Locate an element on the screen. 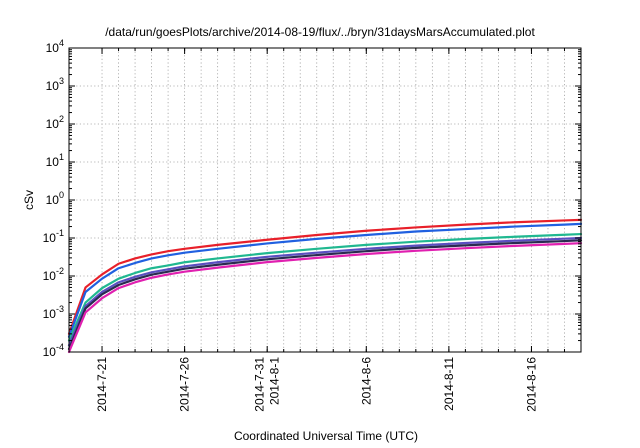  y-tick-label: 10⁰ is located at coordinates (55, 198).